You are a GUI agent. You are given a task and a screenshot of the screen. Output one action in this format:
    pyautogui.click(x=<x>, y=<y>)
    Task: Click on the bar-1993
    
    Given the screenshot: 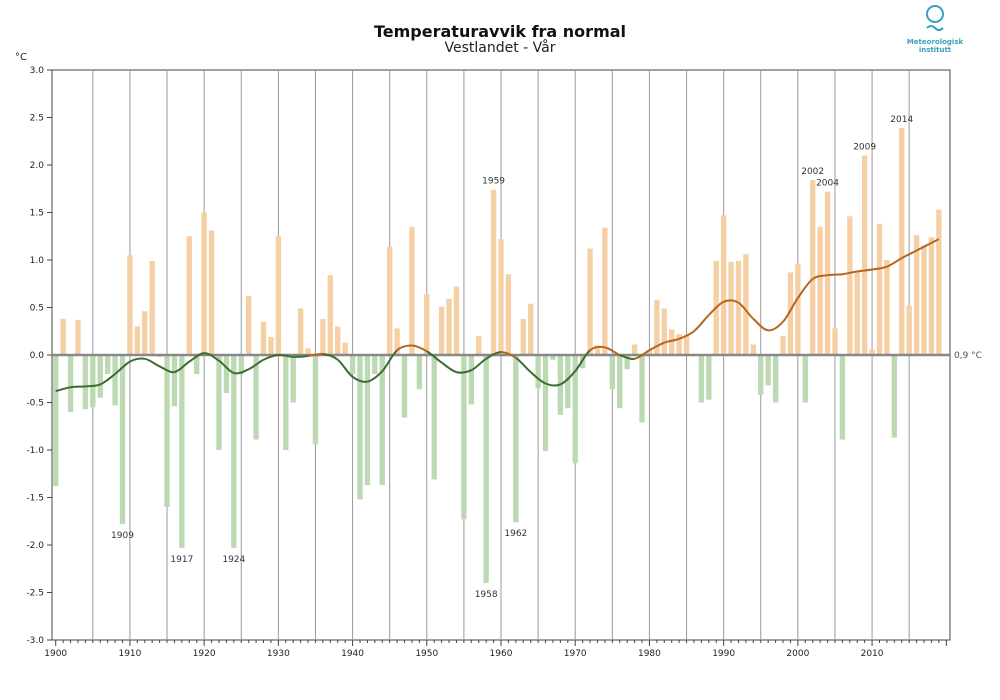 What is the action you would take?
    pyautogui.click(x=746, y=304)
    